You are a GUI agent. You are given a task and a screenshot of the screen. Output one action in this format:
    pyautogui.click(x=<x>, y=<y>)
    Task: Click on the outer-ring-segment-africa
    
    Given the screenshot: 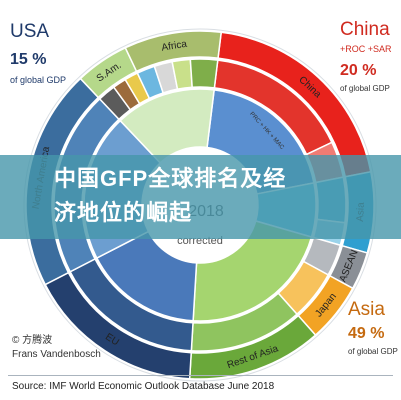 What is the action you would take?
    pyautogui.click(x=173, y=51)
    